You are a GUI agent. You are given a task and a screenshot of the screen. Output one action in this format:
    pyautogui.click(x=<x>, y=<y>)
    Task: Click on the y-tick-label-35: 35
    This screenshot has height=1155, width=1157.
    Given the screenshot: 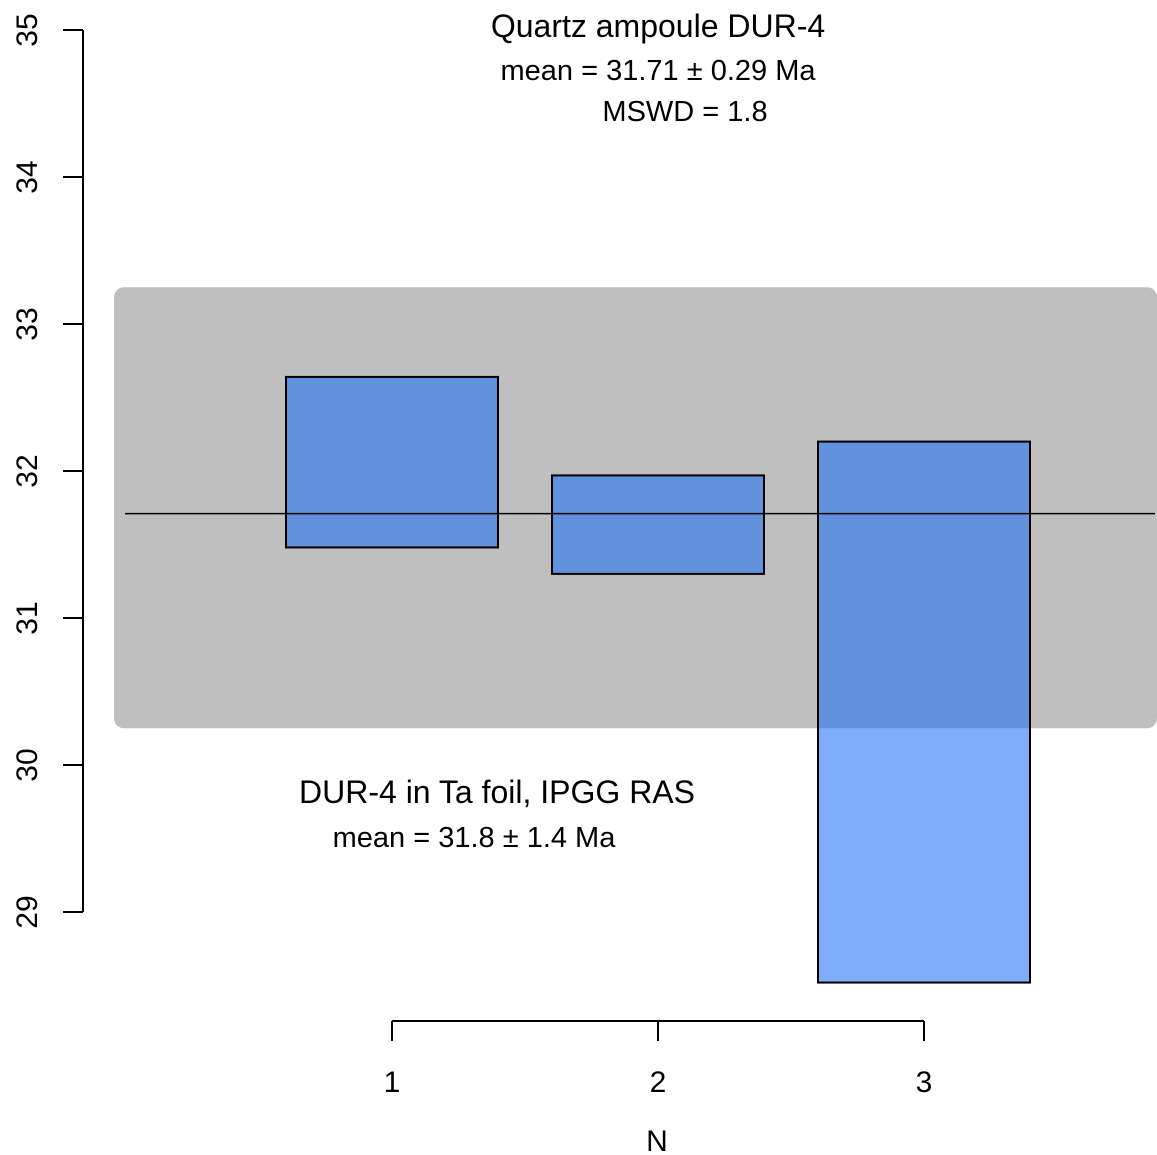 What is the action you would take?
    pyautogui.click(x=27, y=29)
    